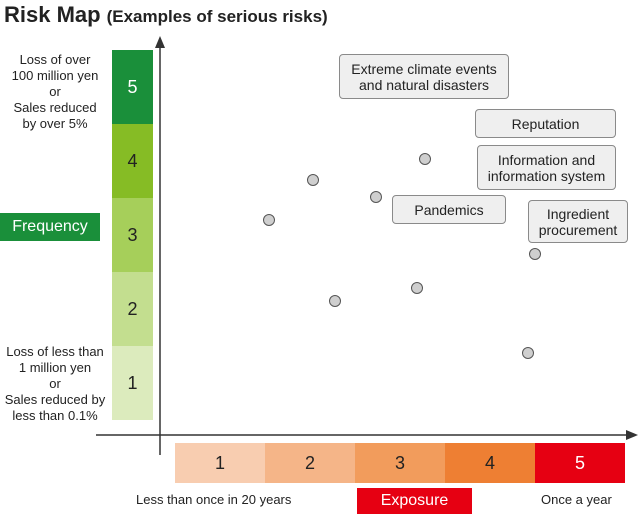  I want to click on risk-box-ingredient-procurement: Ingredient procurement, so click(578, 221).